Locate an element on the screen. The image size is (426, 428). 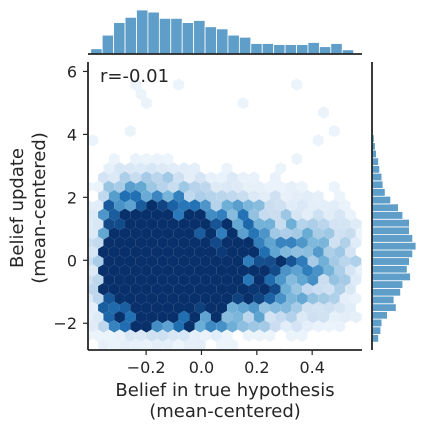
x-tick-label: 0.4 is located at coordinates (311, 367).